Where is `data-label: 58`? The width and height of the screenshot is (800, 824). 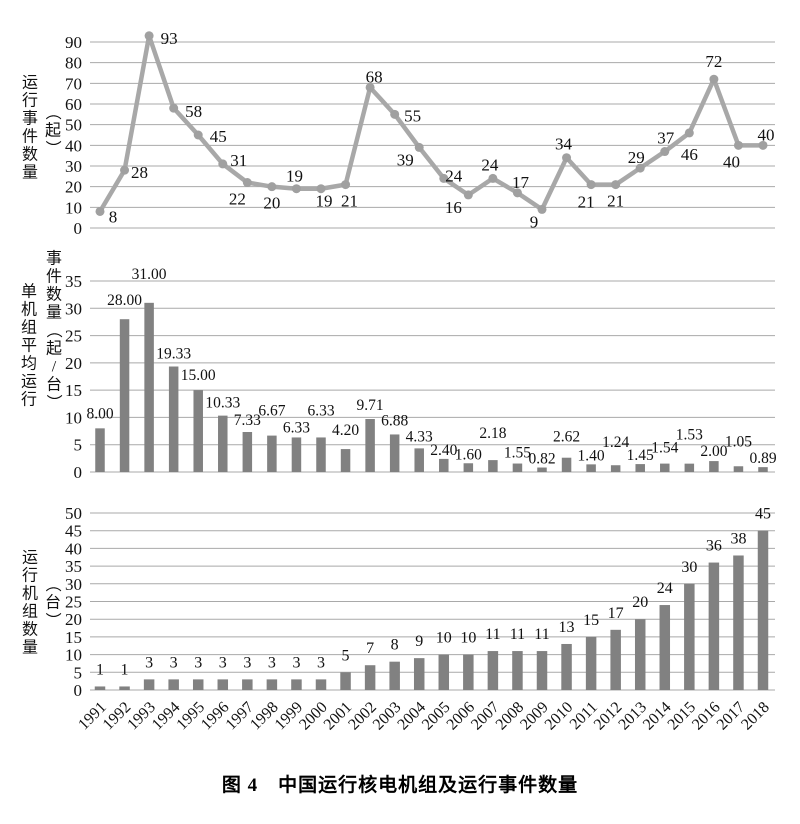 data-label: 58 is located at coordinates (193, 111).